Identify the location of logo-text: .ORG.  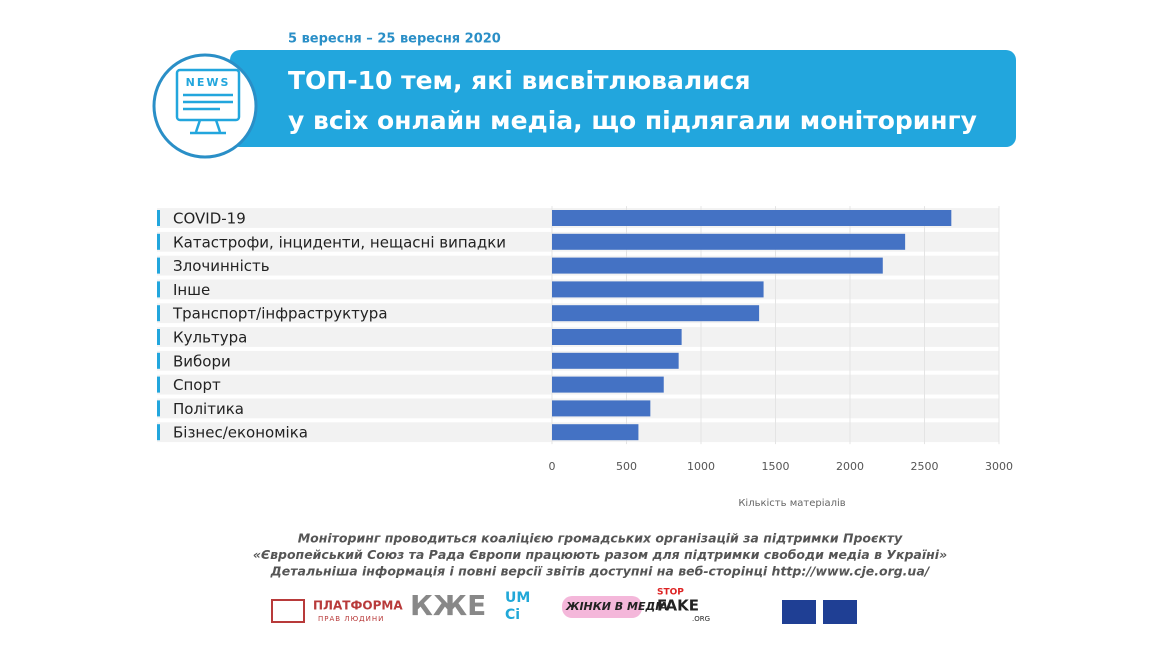
(701, 619).